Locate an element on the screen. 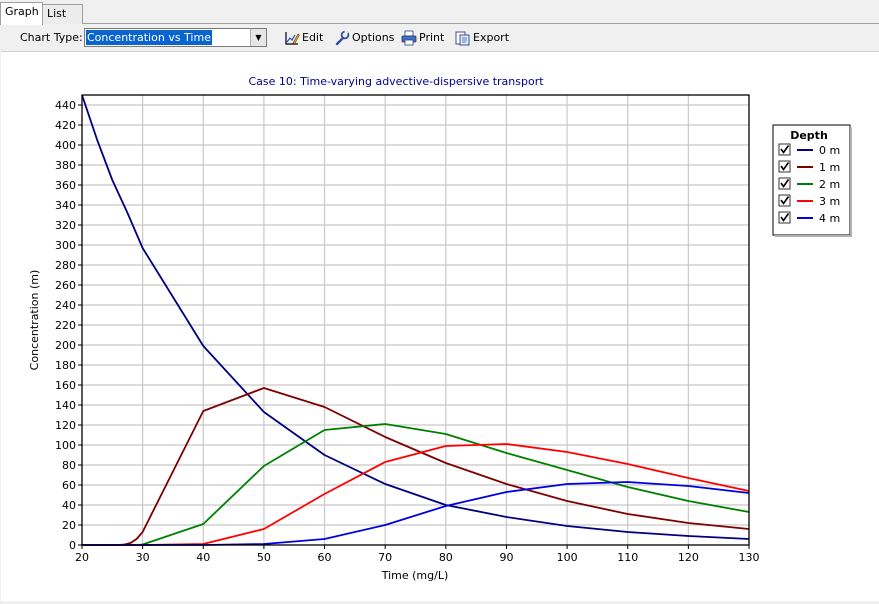 This screenshot has width=879, height=604. y-tick-label: 240 is located at coordinates (65, 305).